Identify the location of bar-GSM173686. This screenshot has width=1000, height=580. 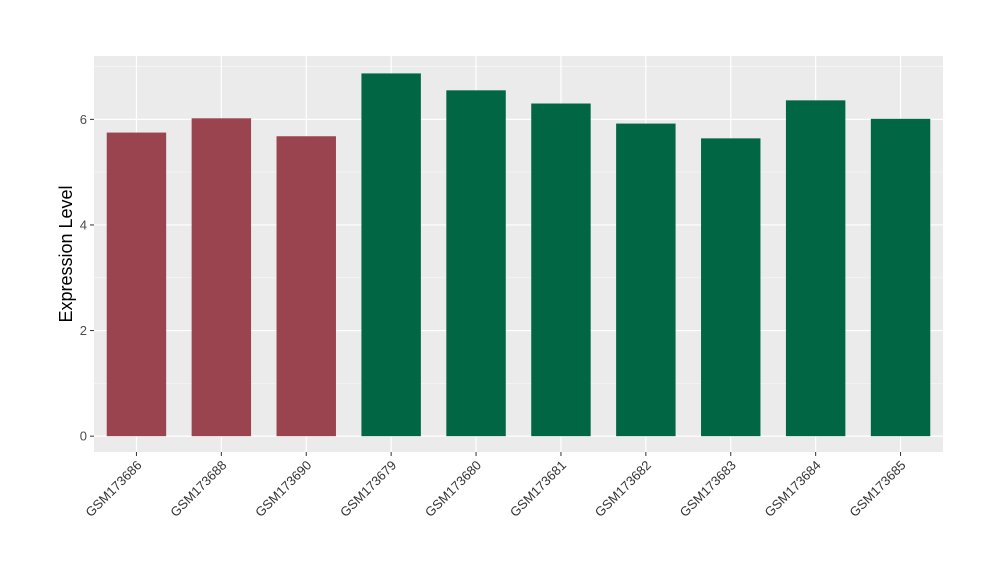
(136, 284).